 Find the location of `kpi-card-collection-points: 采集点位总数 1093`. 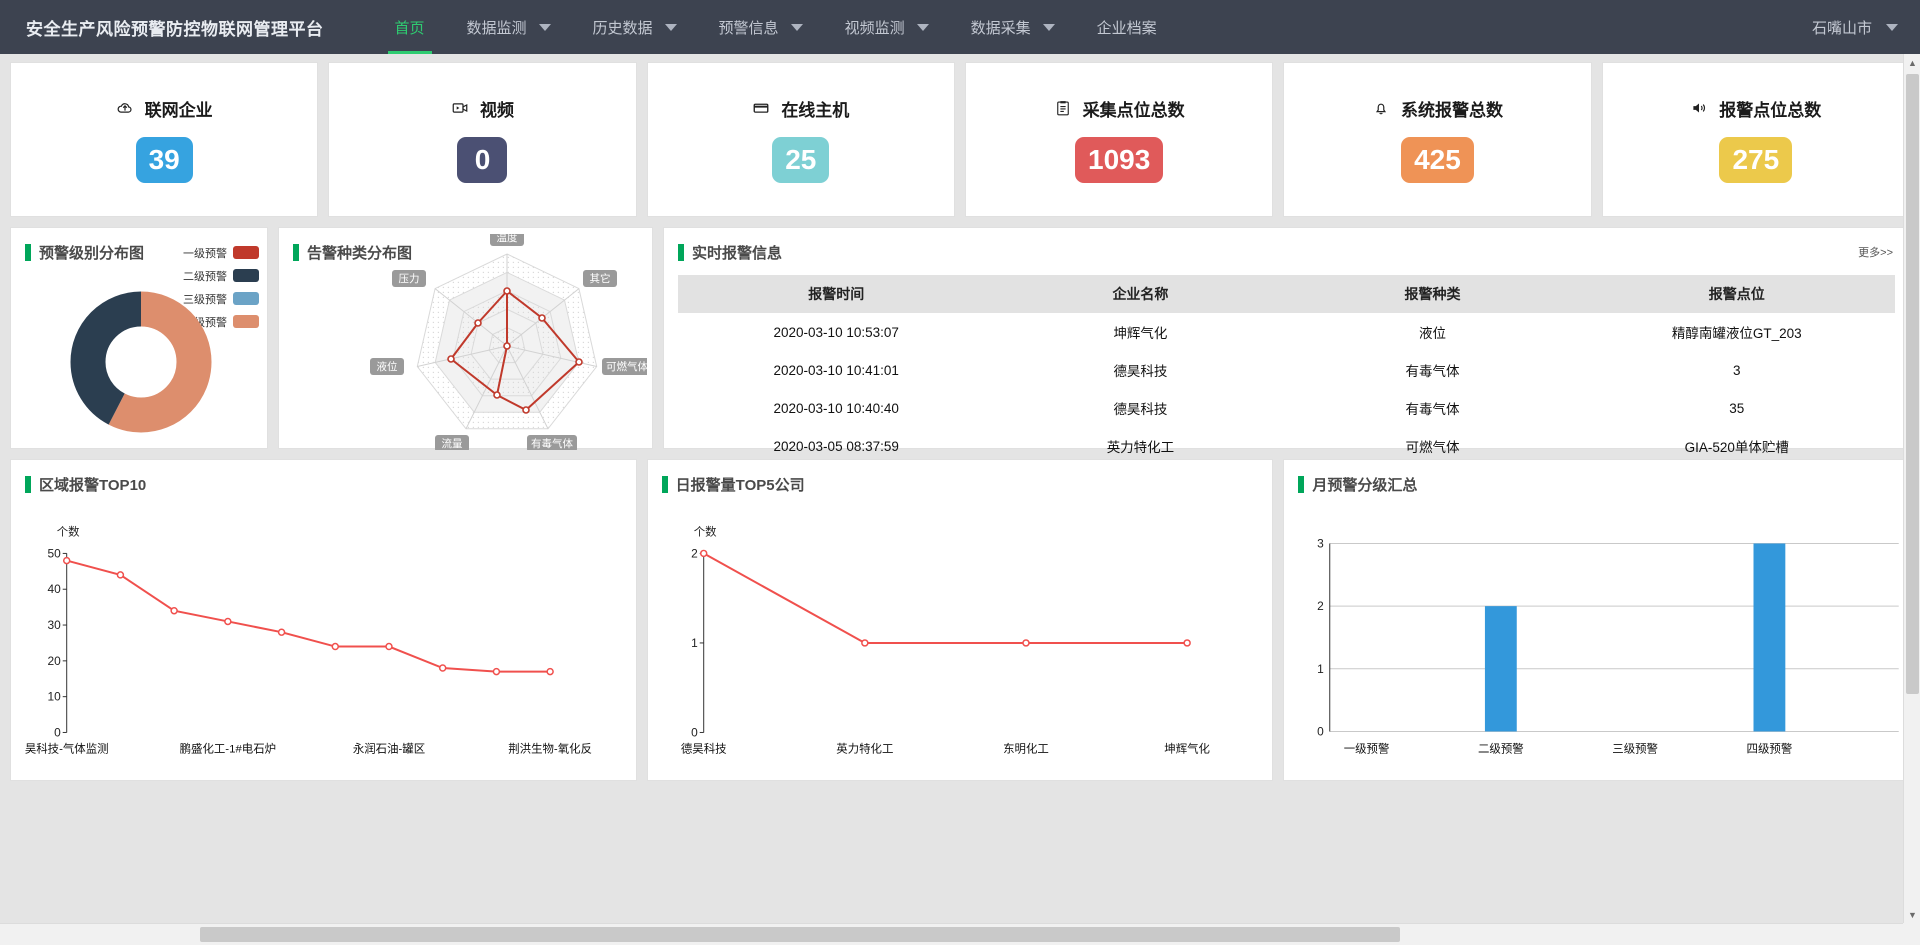

kpi-card-collection-points: 采集点位总数 1093 is located at coordinates (1119, 139).